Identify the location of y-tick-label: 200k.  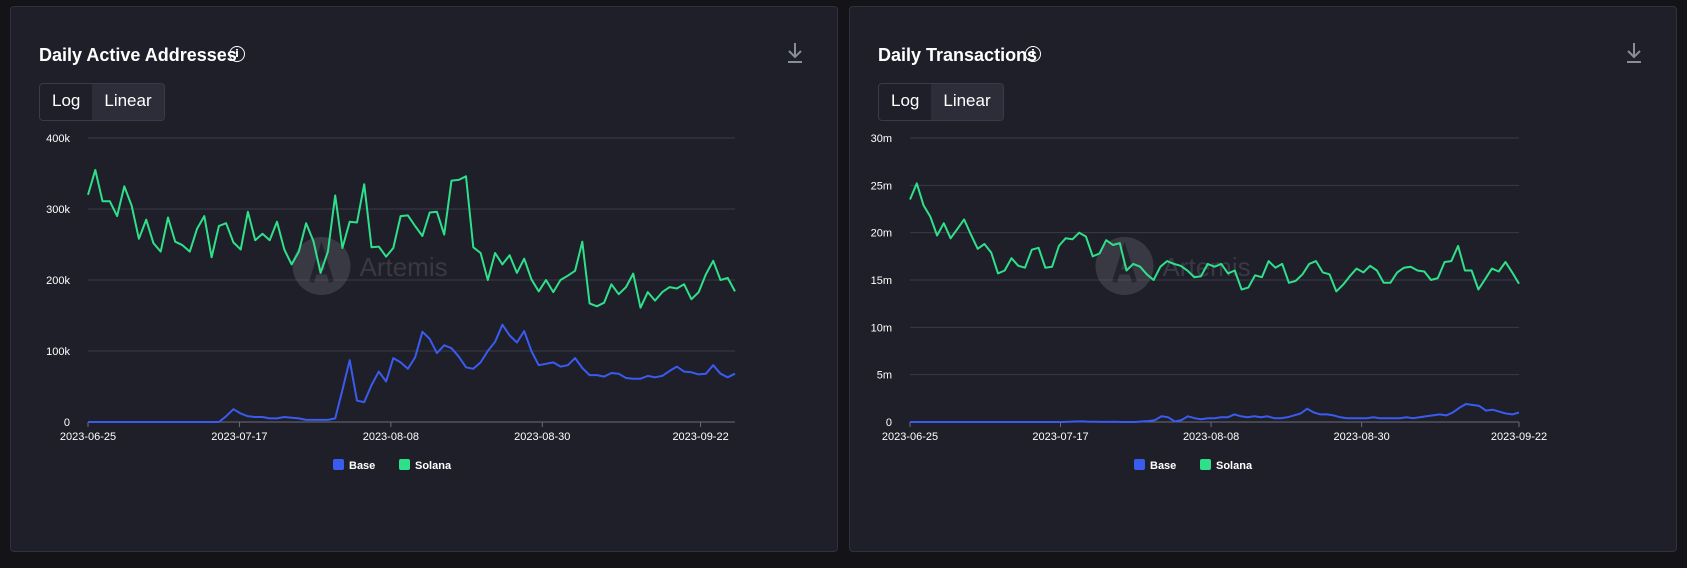
(58, 281).